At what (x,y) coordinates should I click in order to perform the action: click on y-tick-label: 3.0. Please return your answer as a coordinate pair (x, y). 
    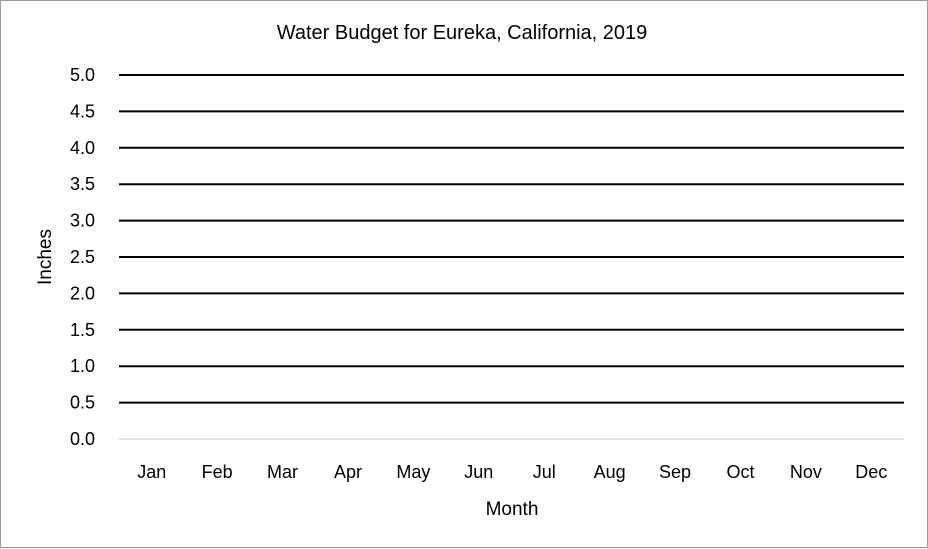
    Looking at the image, I should click on (82, 221).